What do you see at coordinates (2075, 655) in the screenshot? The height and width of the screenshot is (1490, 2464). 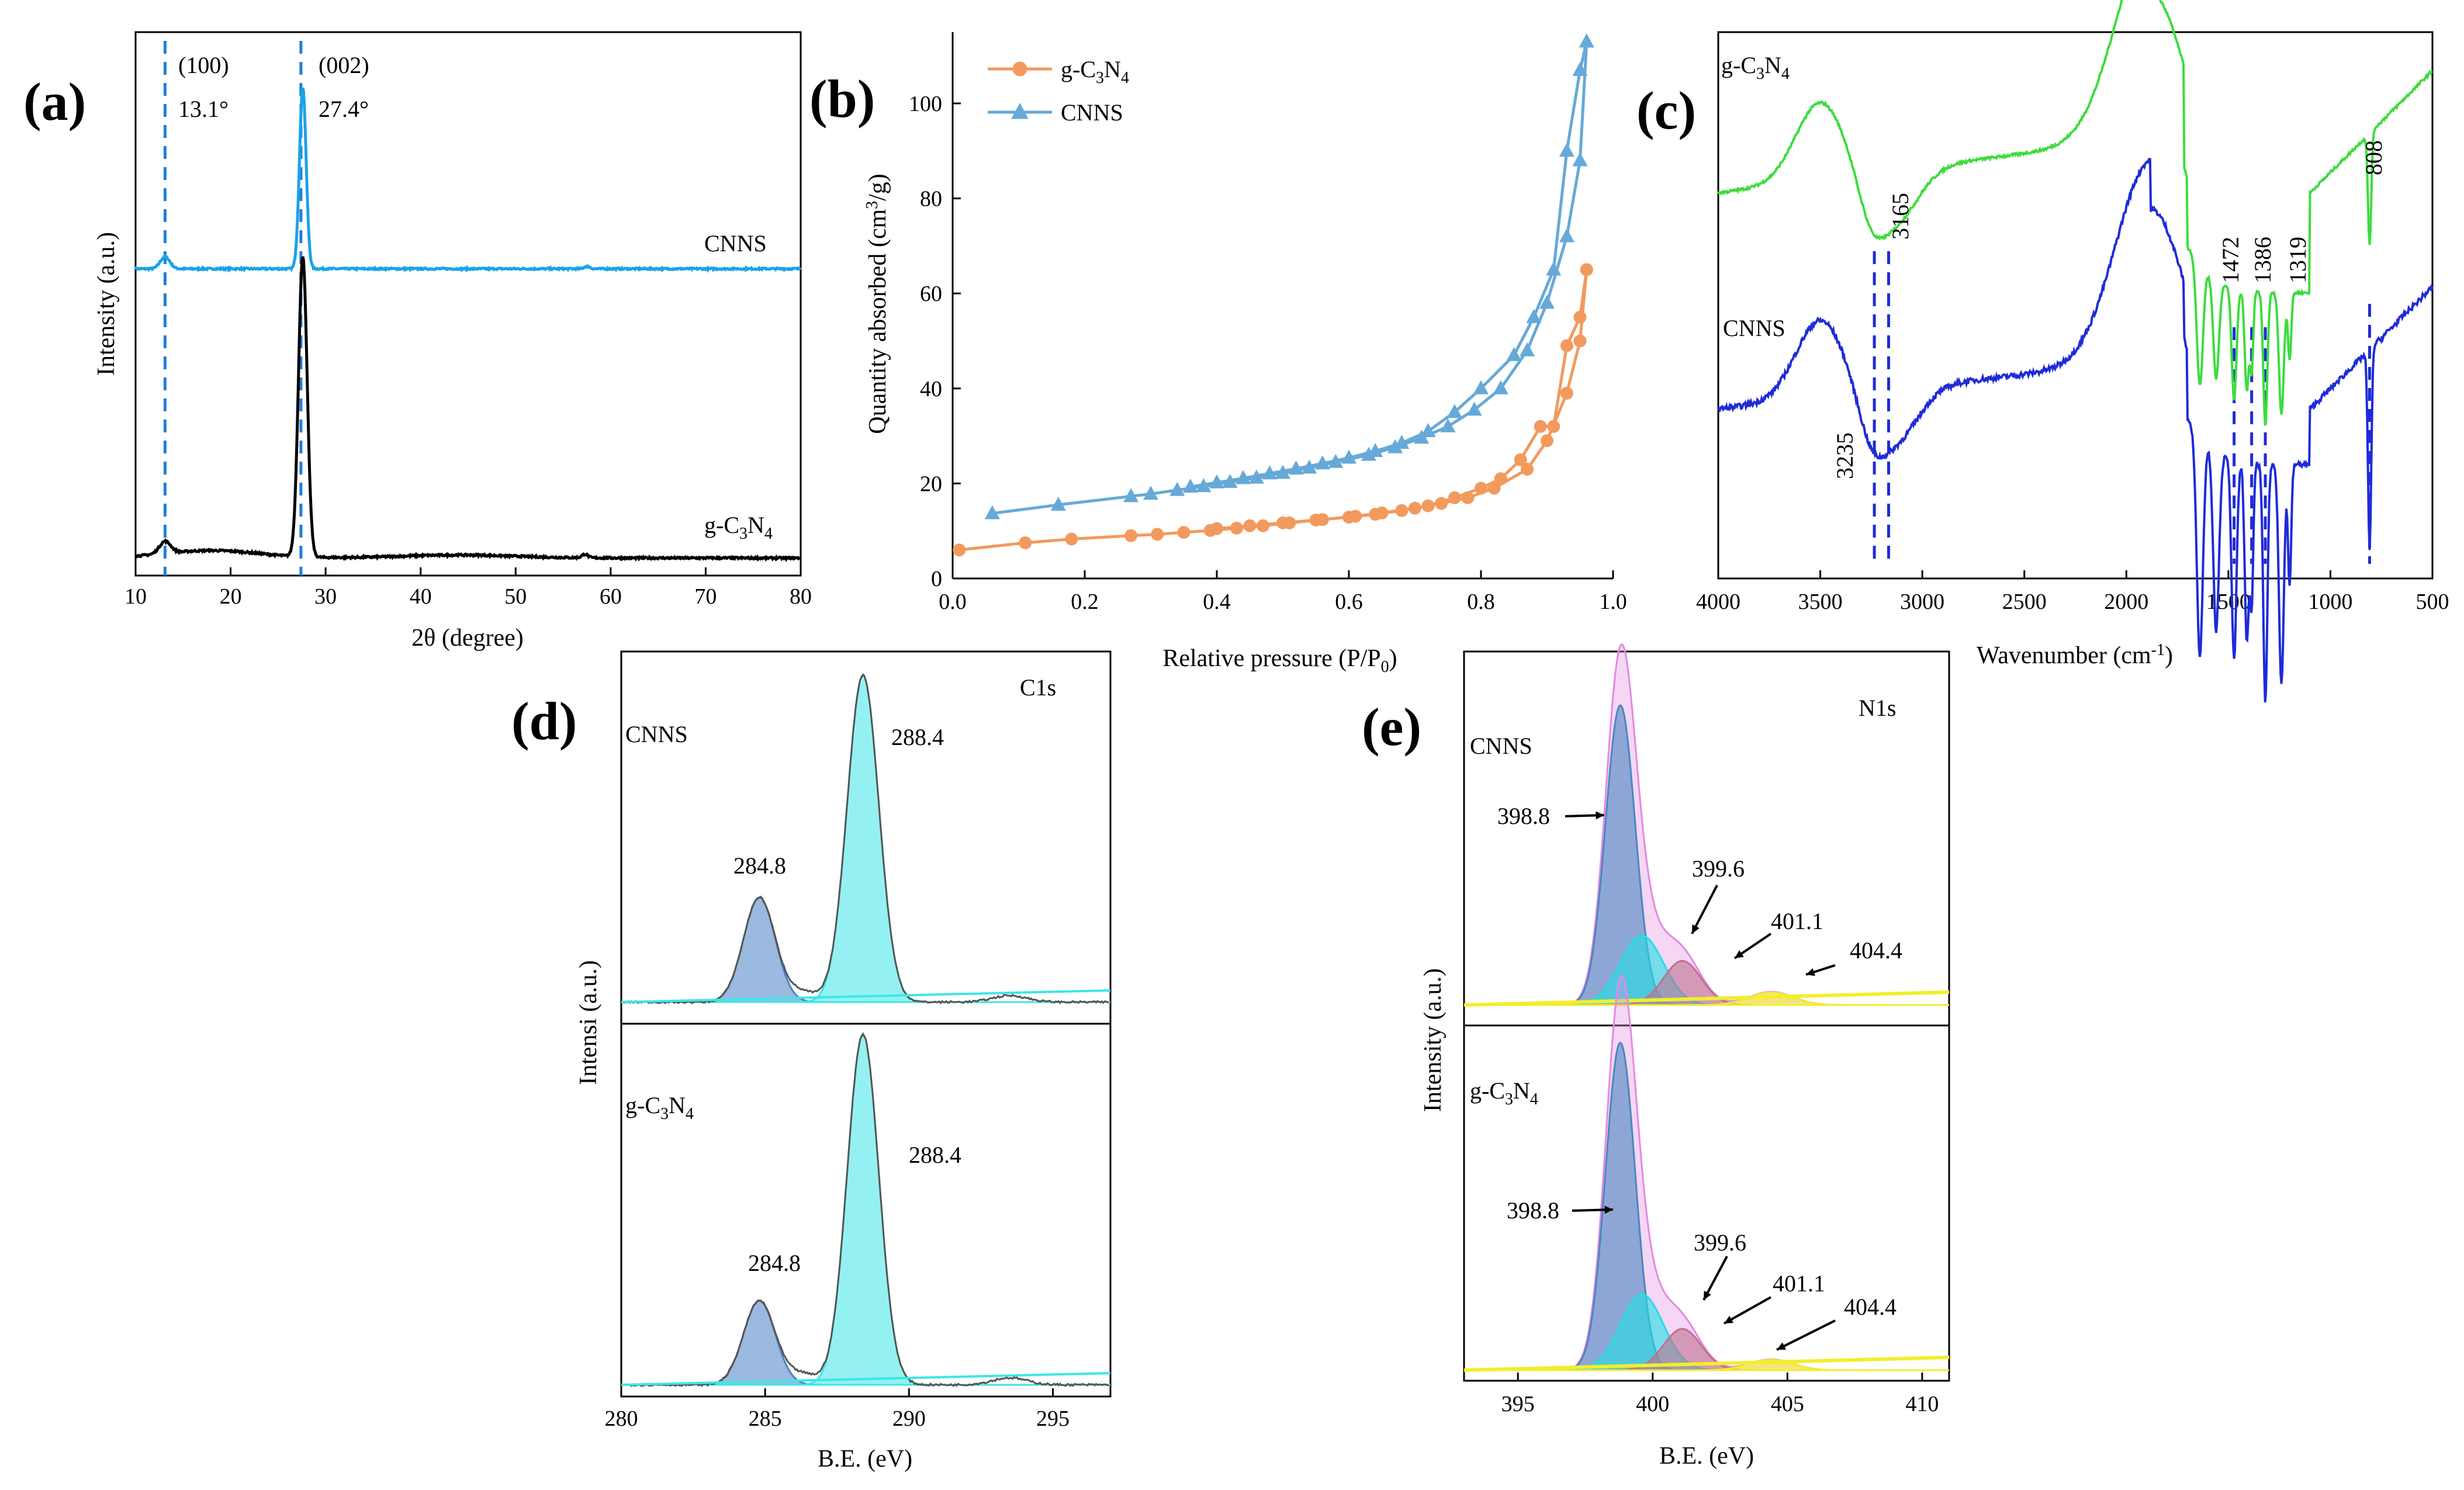 I see `panel-c-xlabel: Wavenumber (cm-1)` at bounding box center [2075, 655].